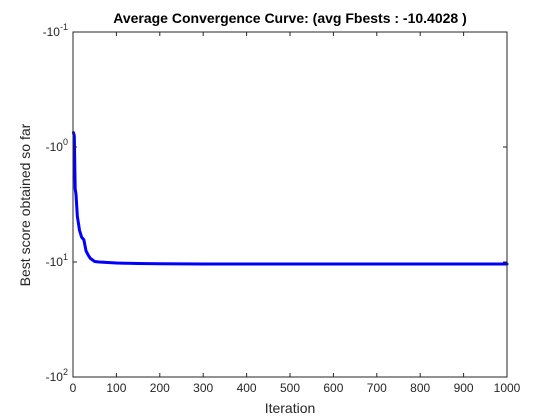 This screenshot has width=560, height=420. I want to click on y-tick-label-exponent: 0, so click(65, 142).